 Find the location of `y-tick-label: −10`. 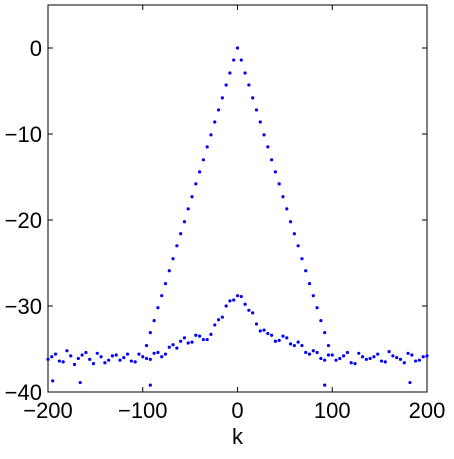

y-tick-label: −10 is located at coordinates (23, 134).